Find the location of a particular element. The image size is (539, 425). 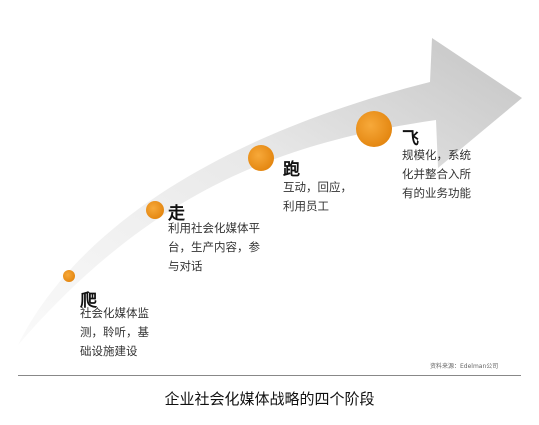

stage-title-walk: 走 is located at coordinates (176, 214).